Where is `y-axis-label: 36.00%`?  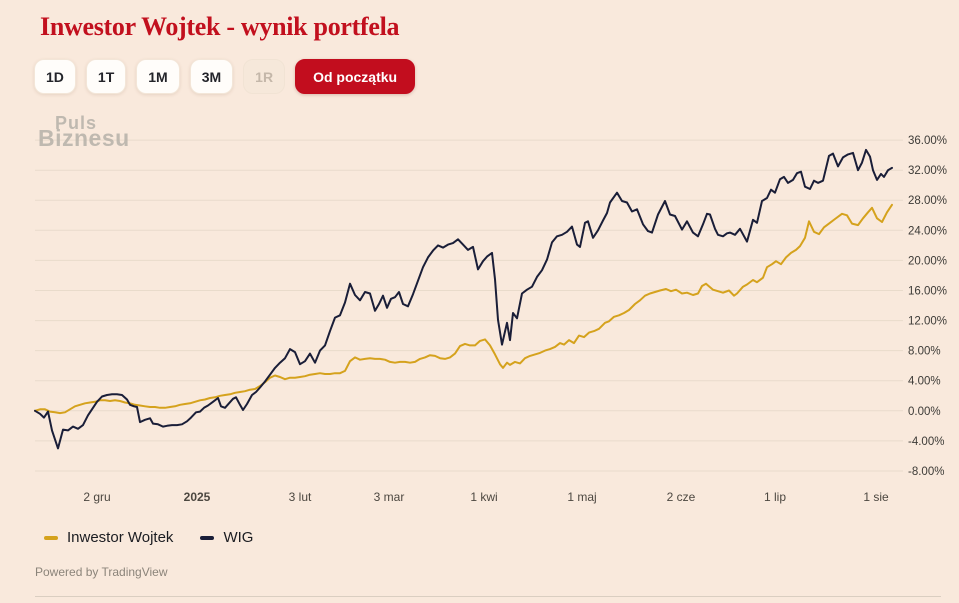 y-axis-label: 36.00% is located at coordinates (927, 141).